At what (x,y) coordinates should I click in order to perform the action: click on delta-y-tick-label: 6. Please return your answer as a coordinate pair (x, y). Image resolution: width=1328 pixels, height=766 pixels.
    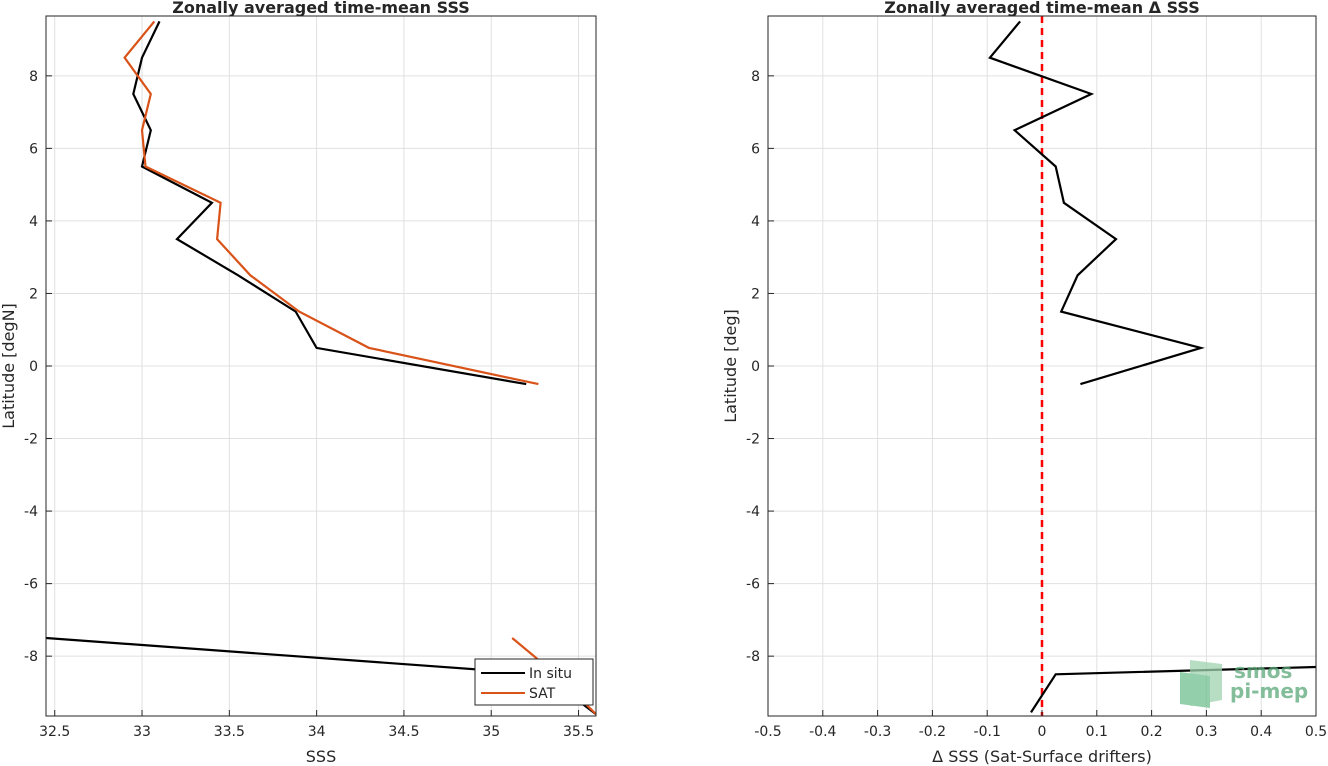
    Looking at the image, I should click on (755, 149).